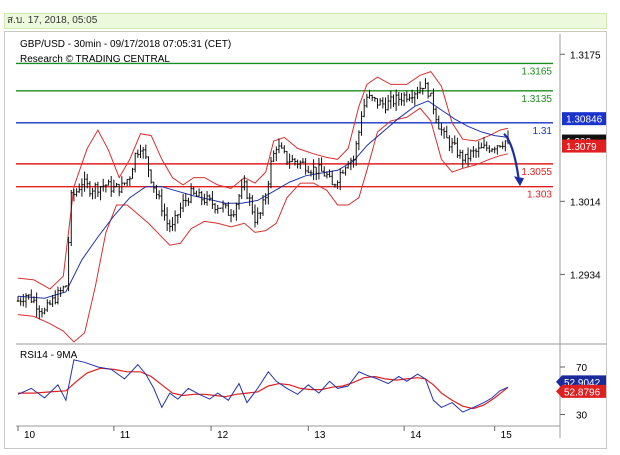 This screenshot has height=455, width=620. I want to click on projection-arrow, so click(513, 159).